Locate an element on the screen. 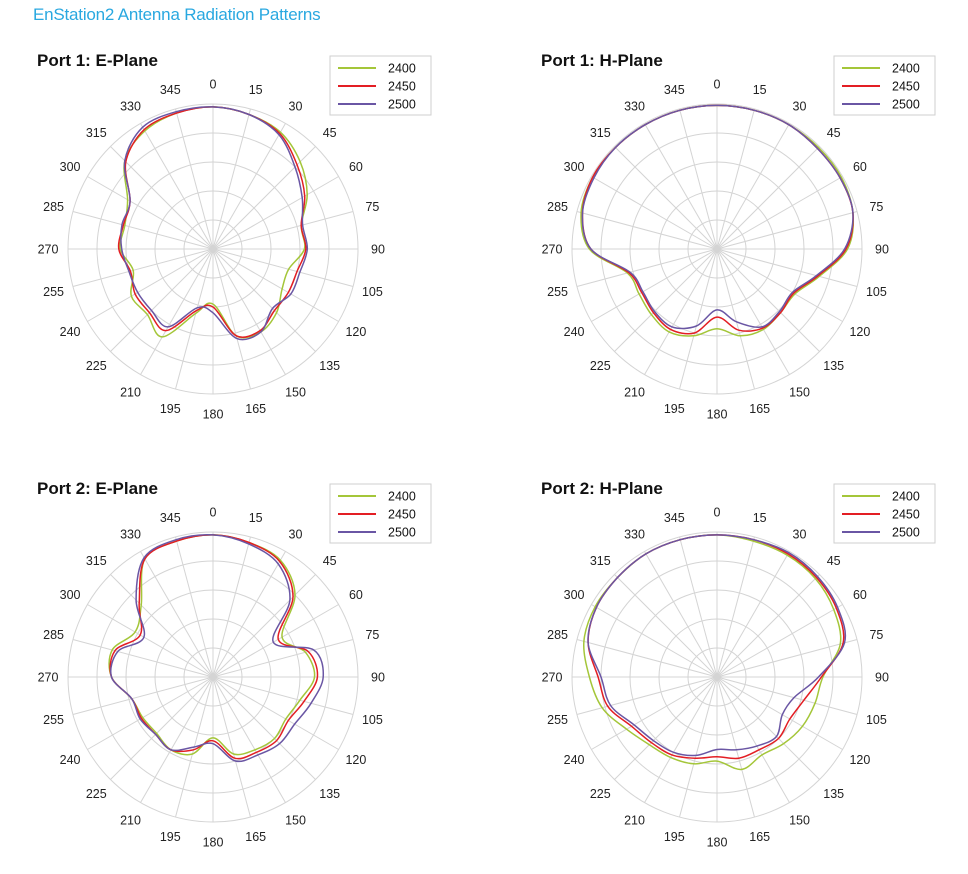 The height and width of the screenshot is (874, 968). angle-tick-label: 135 is located at coordinates (833, 366).